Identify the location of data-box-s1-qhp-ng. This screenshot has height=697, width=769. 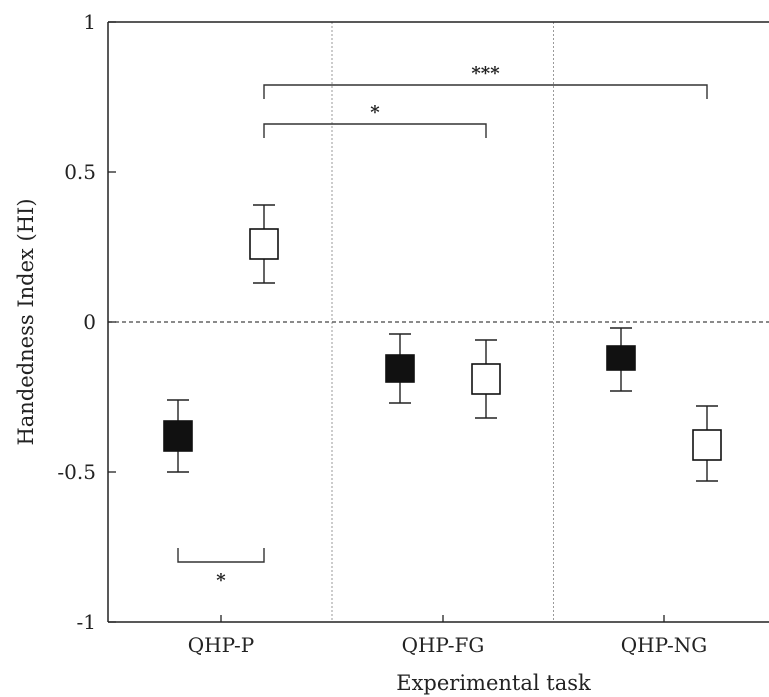
(621, 358).